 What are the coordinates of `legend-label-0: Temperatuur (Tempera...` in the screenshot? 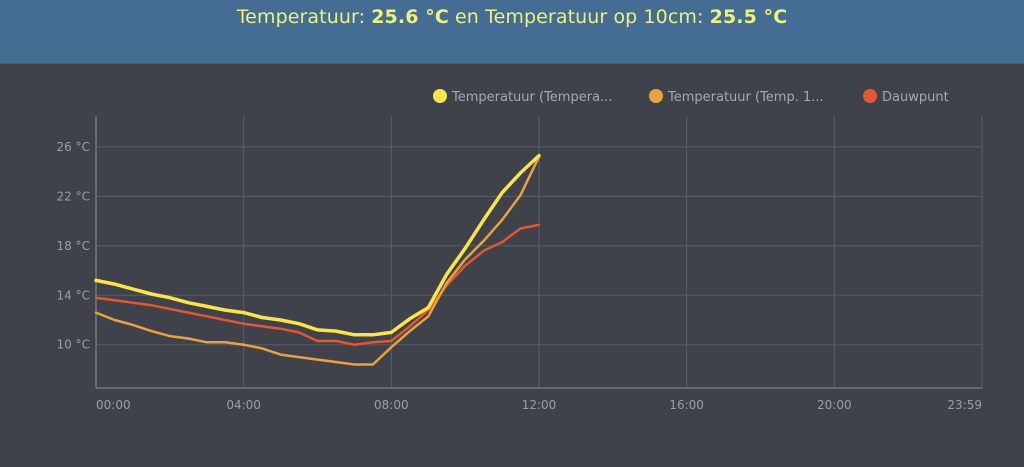 It's located at (531, 97).